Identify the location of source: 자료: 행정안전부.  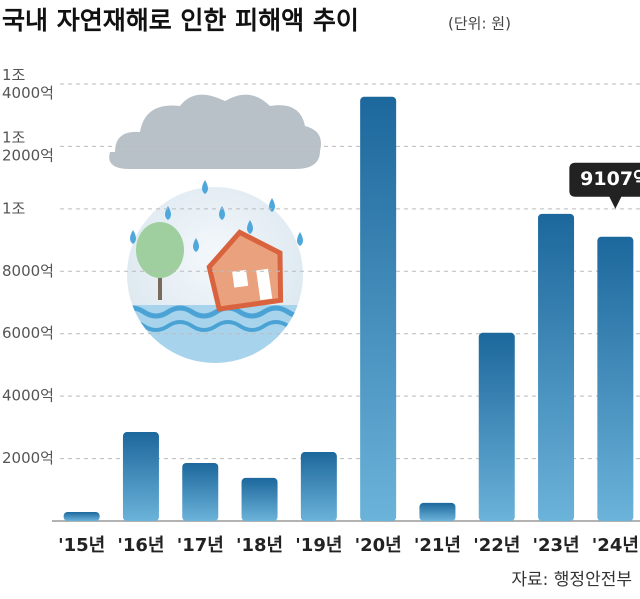
(571, 580).